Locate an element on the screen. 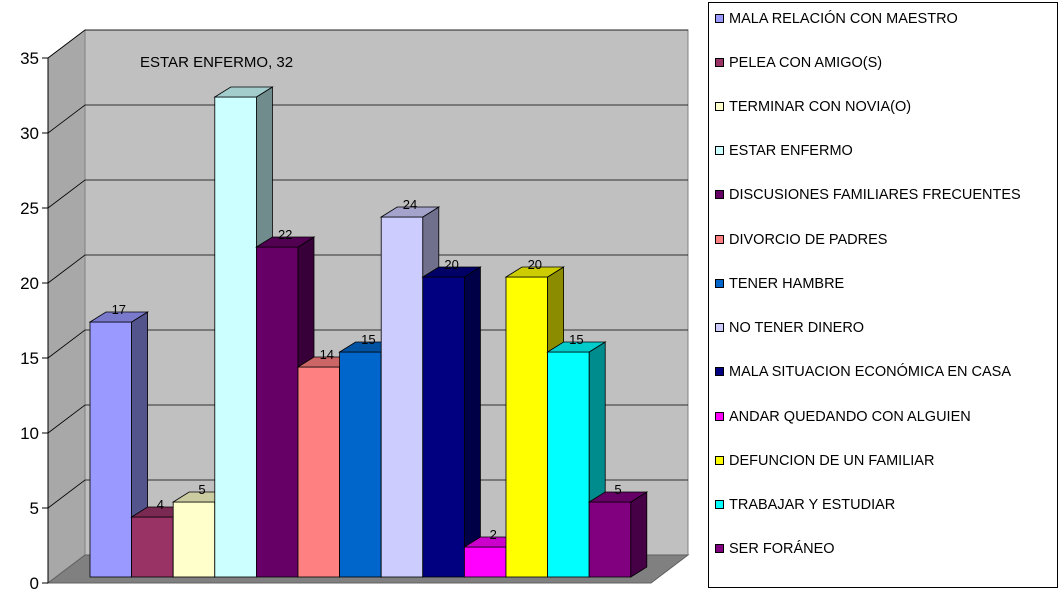 Image resolution: width=1061 pixels, height=590 pixels. legend-label: MALA SITUACION ECONÓMICA EN CASA is located at coordinates (870, 372).